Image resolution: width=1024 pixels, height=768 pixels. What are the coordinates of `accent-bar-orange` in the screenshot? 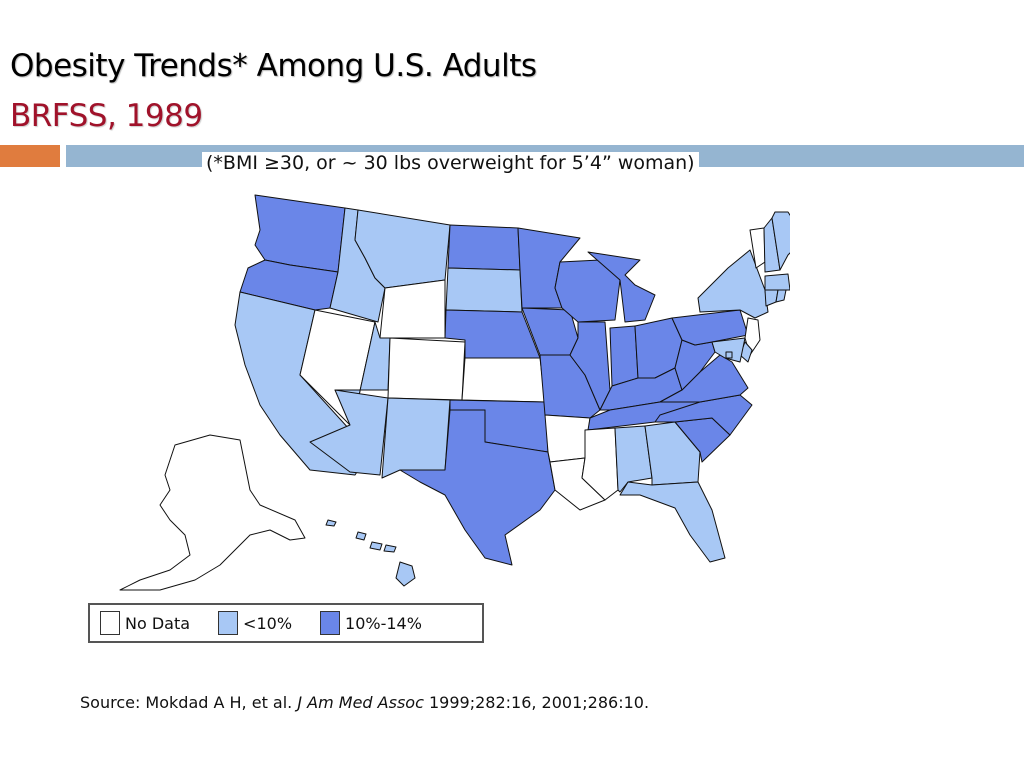 It's located at (30, 156).